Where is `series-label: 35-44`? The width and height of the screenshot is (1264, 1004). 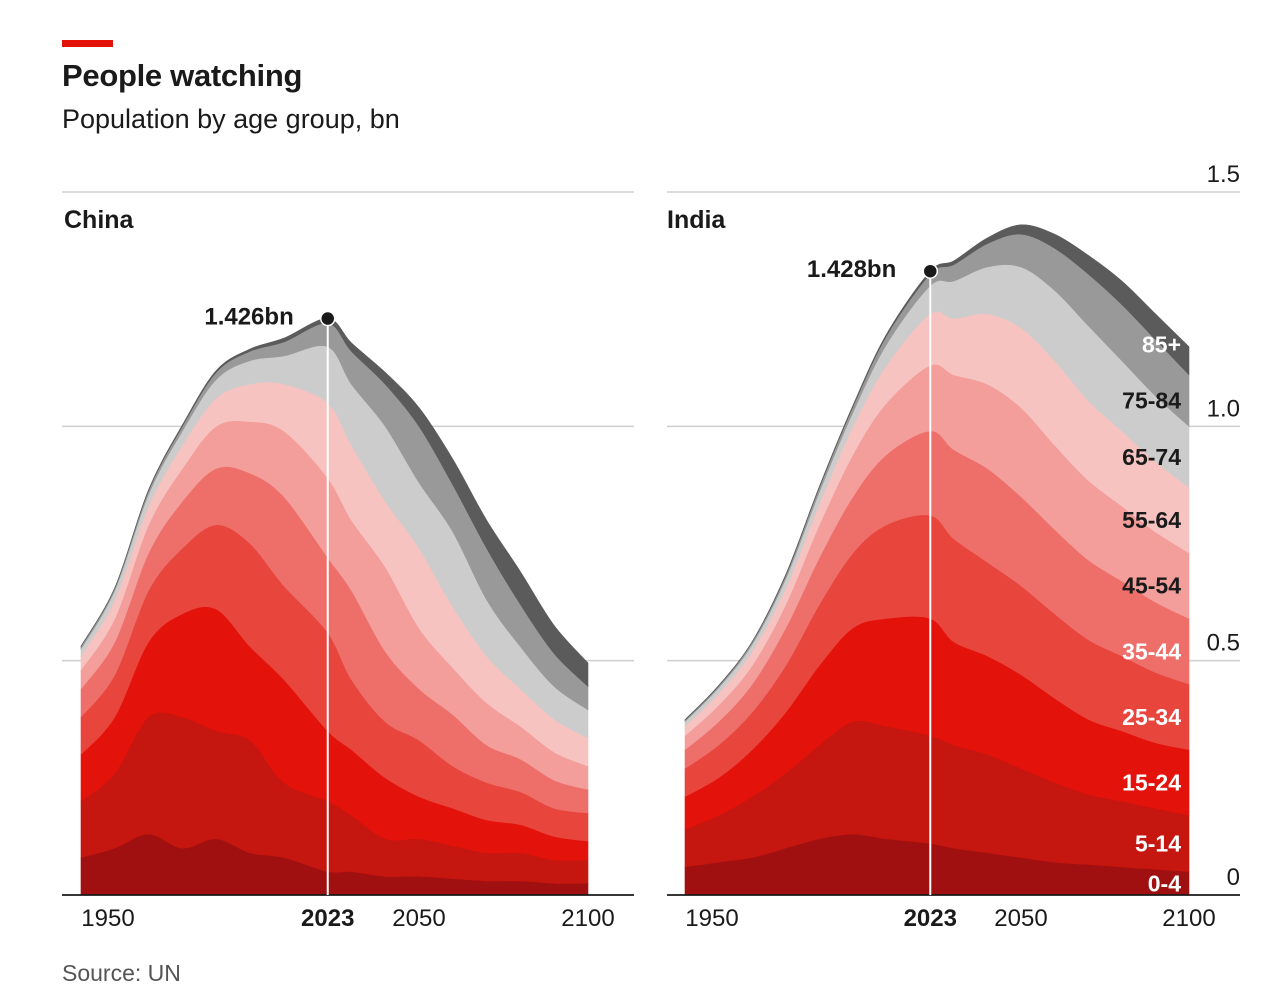 series-label: 35-44 is located at coordinates (1151, 651).